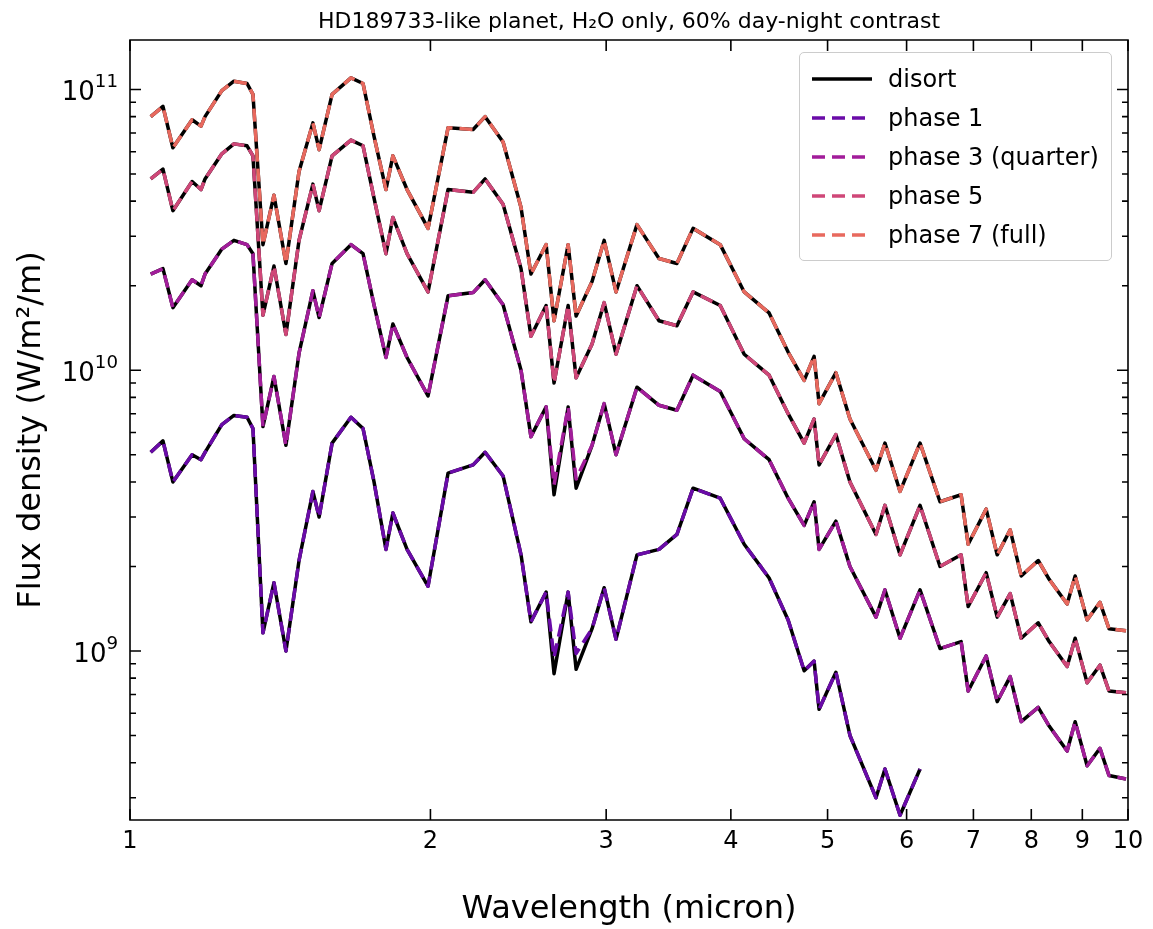 The width and height of the screenshot is (1153, 929). What do you see at coordinates (967, 234) in the screenshot?
I see `legend-label: phase 7 (full)` at bounding box center [967, 234].